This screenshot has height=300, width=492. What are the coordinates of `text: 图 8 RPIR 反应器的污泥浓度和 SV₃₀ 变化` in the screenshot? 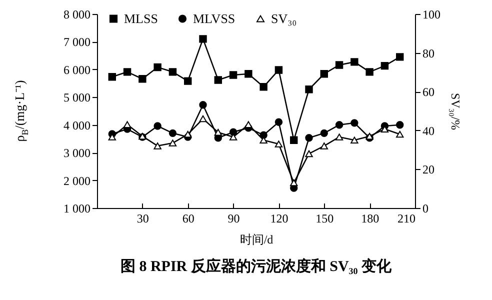 It's located at (256, 266).